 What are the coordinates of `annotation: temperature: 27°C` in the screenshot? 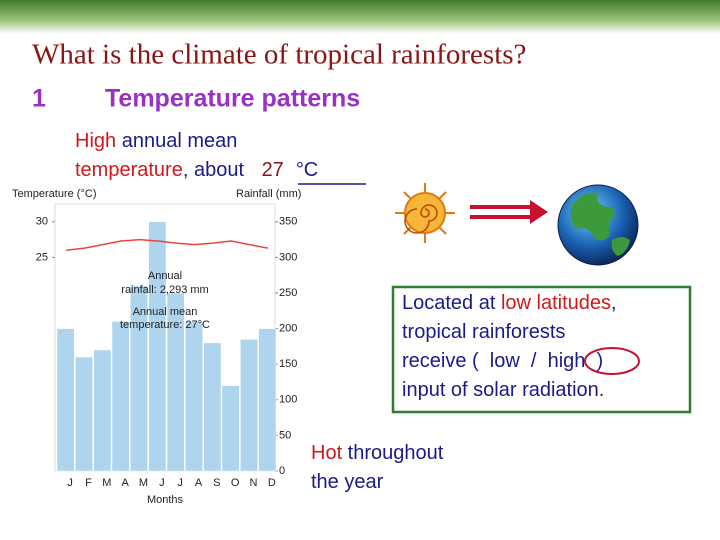 It's located at (165, 325).